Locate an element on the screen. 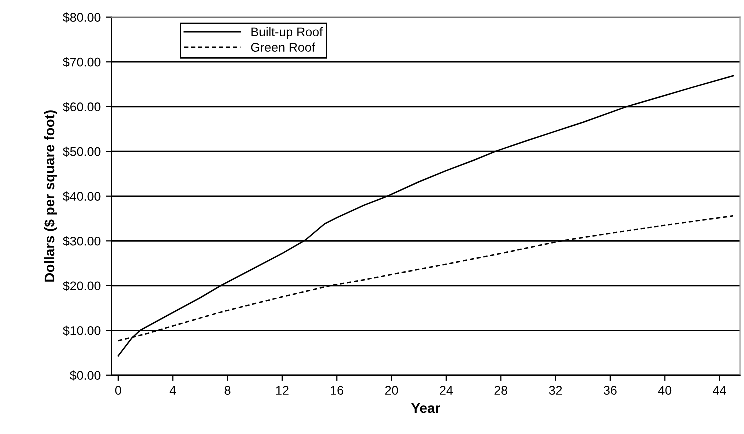 The image size is (744, 434). legend-label: Green Roof is located at coordinates (283, 47).